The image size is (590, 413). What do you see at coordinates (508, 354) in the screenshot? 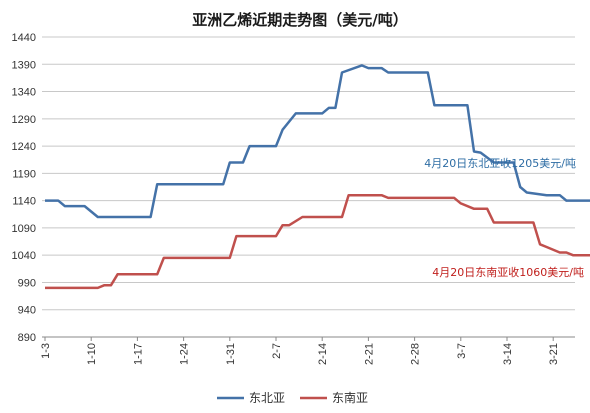
I see `x-tick-label: 3-14` at bounding box center [508, 354].